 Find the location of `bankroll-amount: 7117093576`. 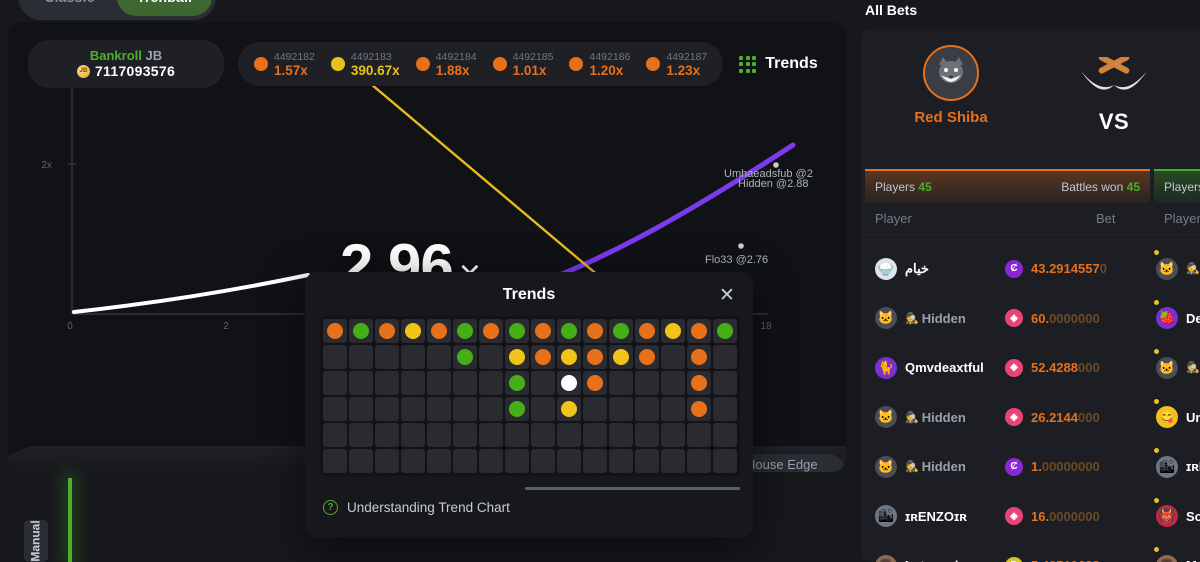

bankroll-amount: 7117093576 is located at coordinates (135, 71).